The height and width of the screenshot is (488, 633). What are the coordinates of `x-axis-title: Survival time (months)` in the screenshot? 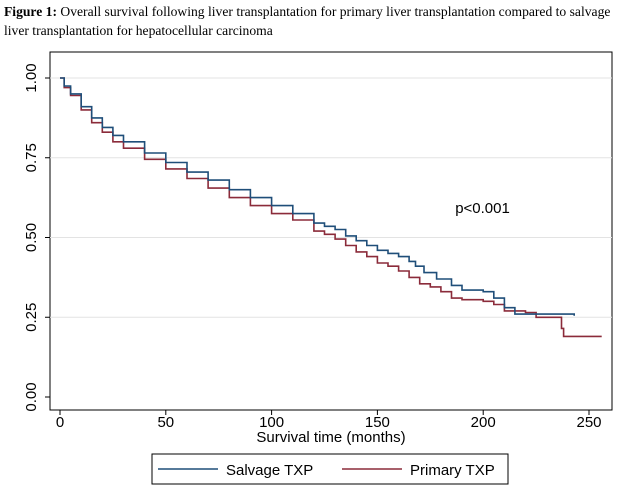 It's located at (330, 437).